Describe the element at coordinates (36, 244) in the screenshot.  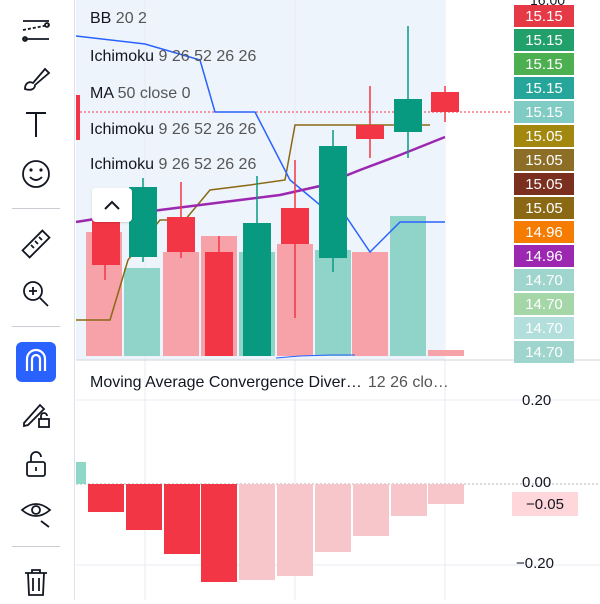
I see `ruler-tool-icon` at that location.